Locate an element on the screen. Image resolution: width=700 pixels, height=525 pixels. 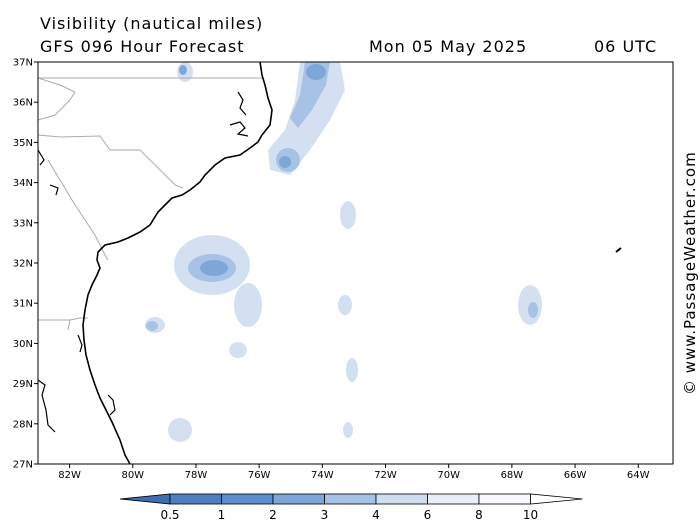
lat-tick-label: 35N is located at coordinates (23, 143).